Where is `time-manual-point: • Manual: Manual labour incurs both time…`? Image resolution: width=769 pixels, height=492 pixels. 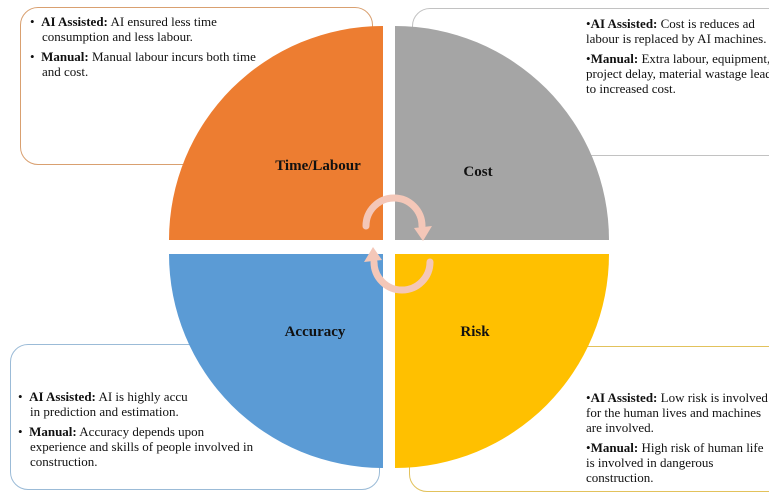
time-manual-point: • Manual: Manual labour incurs both time… is located at coordinates (143, 64).